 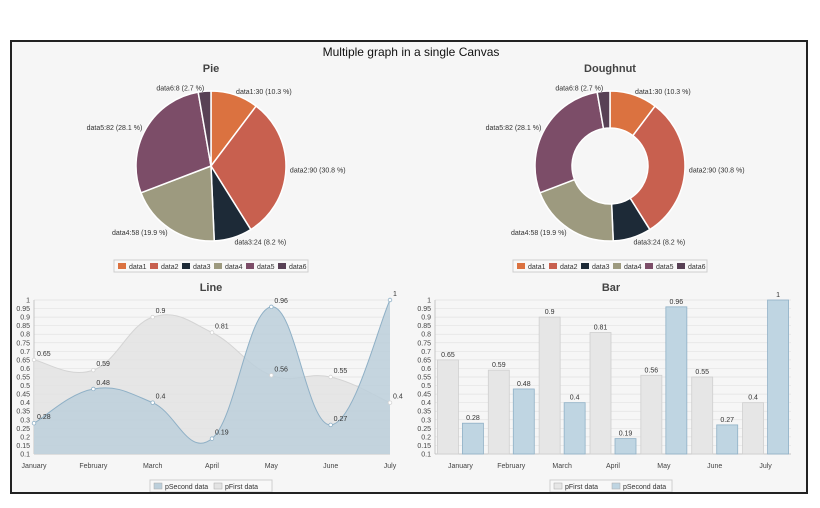 I want to click on legend-label-data2: data2, so click(x=569, y=267).